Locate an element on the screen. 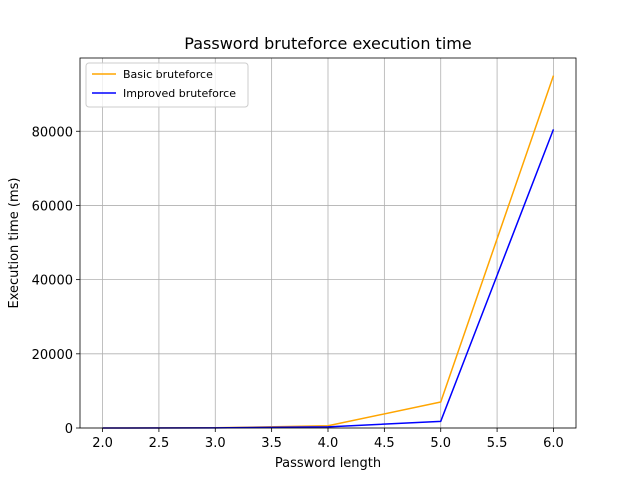 The height and width of the screenshot is (480, 640). legend: Basic bruteforce Improved bruteforce is located at coordinates (167, 85).